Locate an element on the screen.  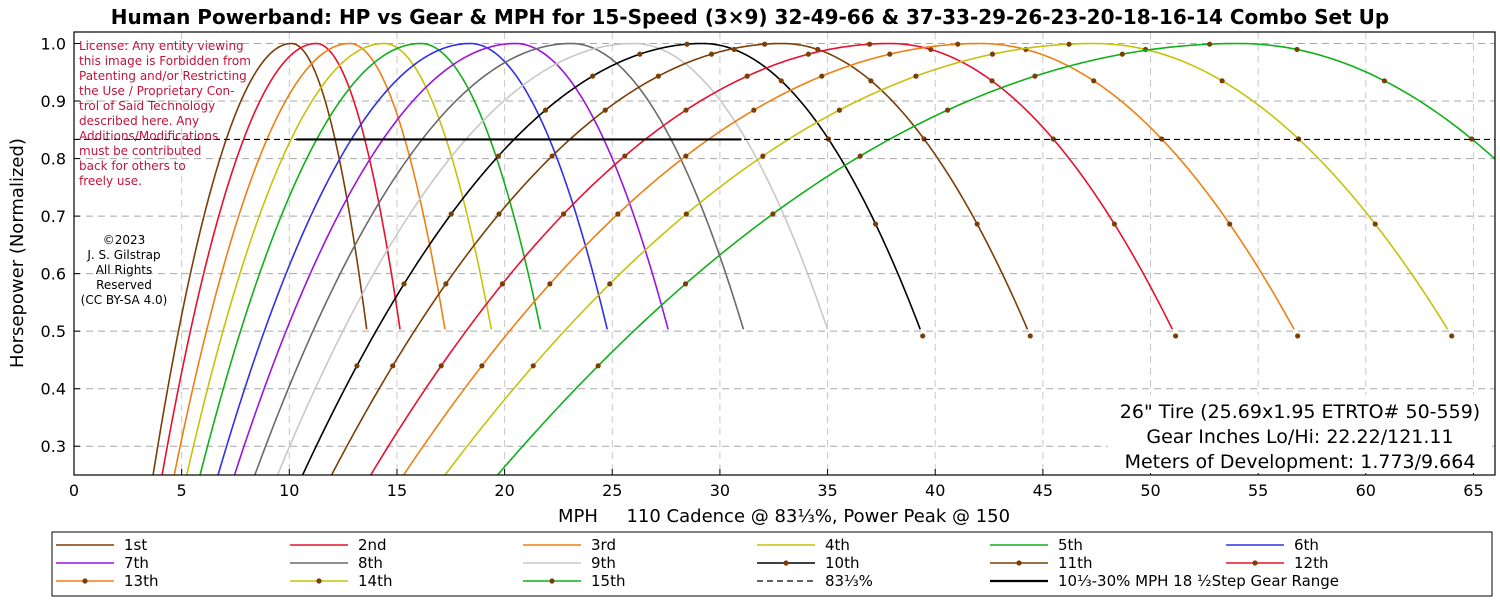
y-tick-label: 0.6 is located at coordinates (53, 274).